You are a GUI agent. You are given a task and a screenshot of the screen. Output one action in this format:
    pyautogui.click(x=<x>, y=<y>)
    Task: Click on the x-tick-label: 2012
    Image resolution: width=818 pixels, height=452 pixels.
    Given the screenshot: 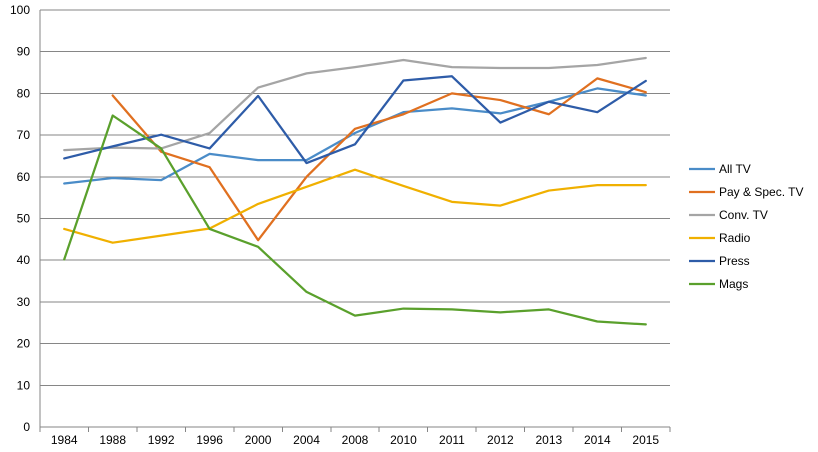 What is the action you would take?
    pyautogui.click(x=500, y=440)
    